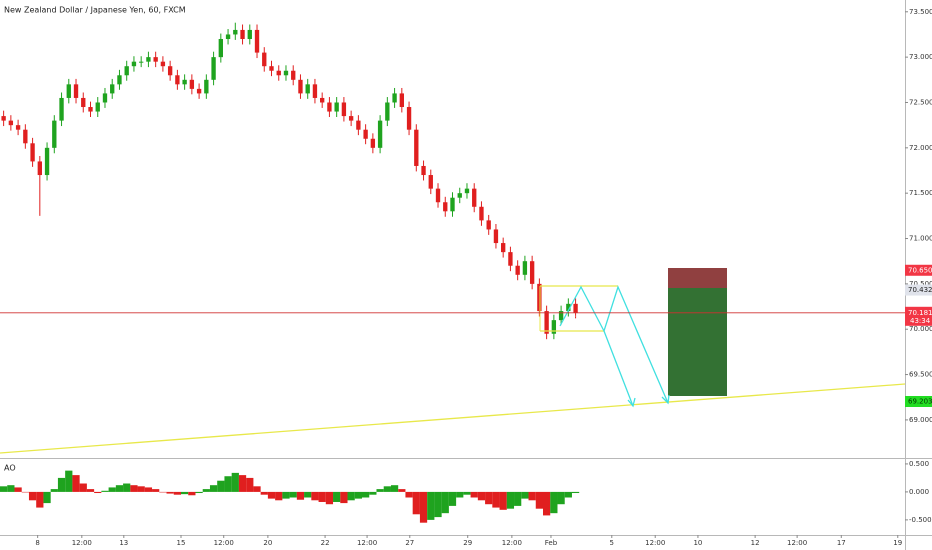 Image resolution: width=932 pixels, height=550 pixels. What do you see at coordinates (920, 375) in the screenshot?
I see `y-tick-label: 69.500` at bounding box center [920, 375].